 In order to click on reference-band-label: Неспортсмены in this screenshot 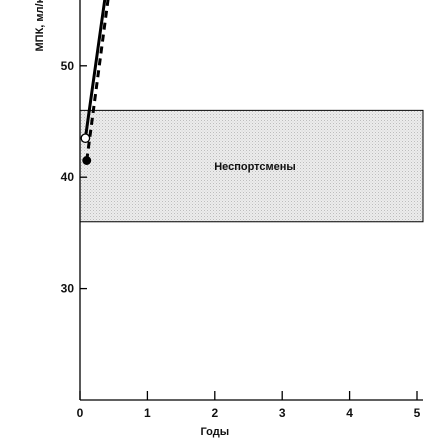, I will do `click(255, 167)`.